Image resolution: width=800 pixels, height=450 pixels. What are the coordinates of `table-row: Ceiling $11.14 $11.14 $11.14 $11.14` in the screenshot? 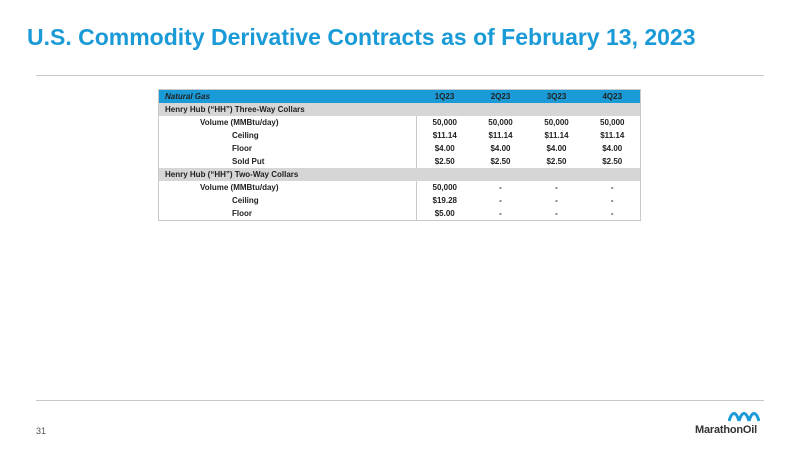 It's located at (400, 135).